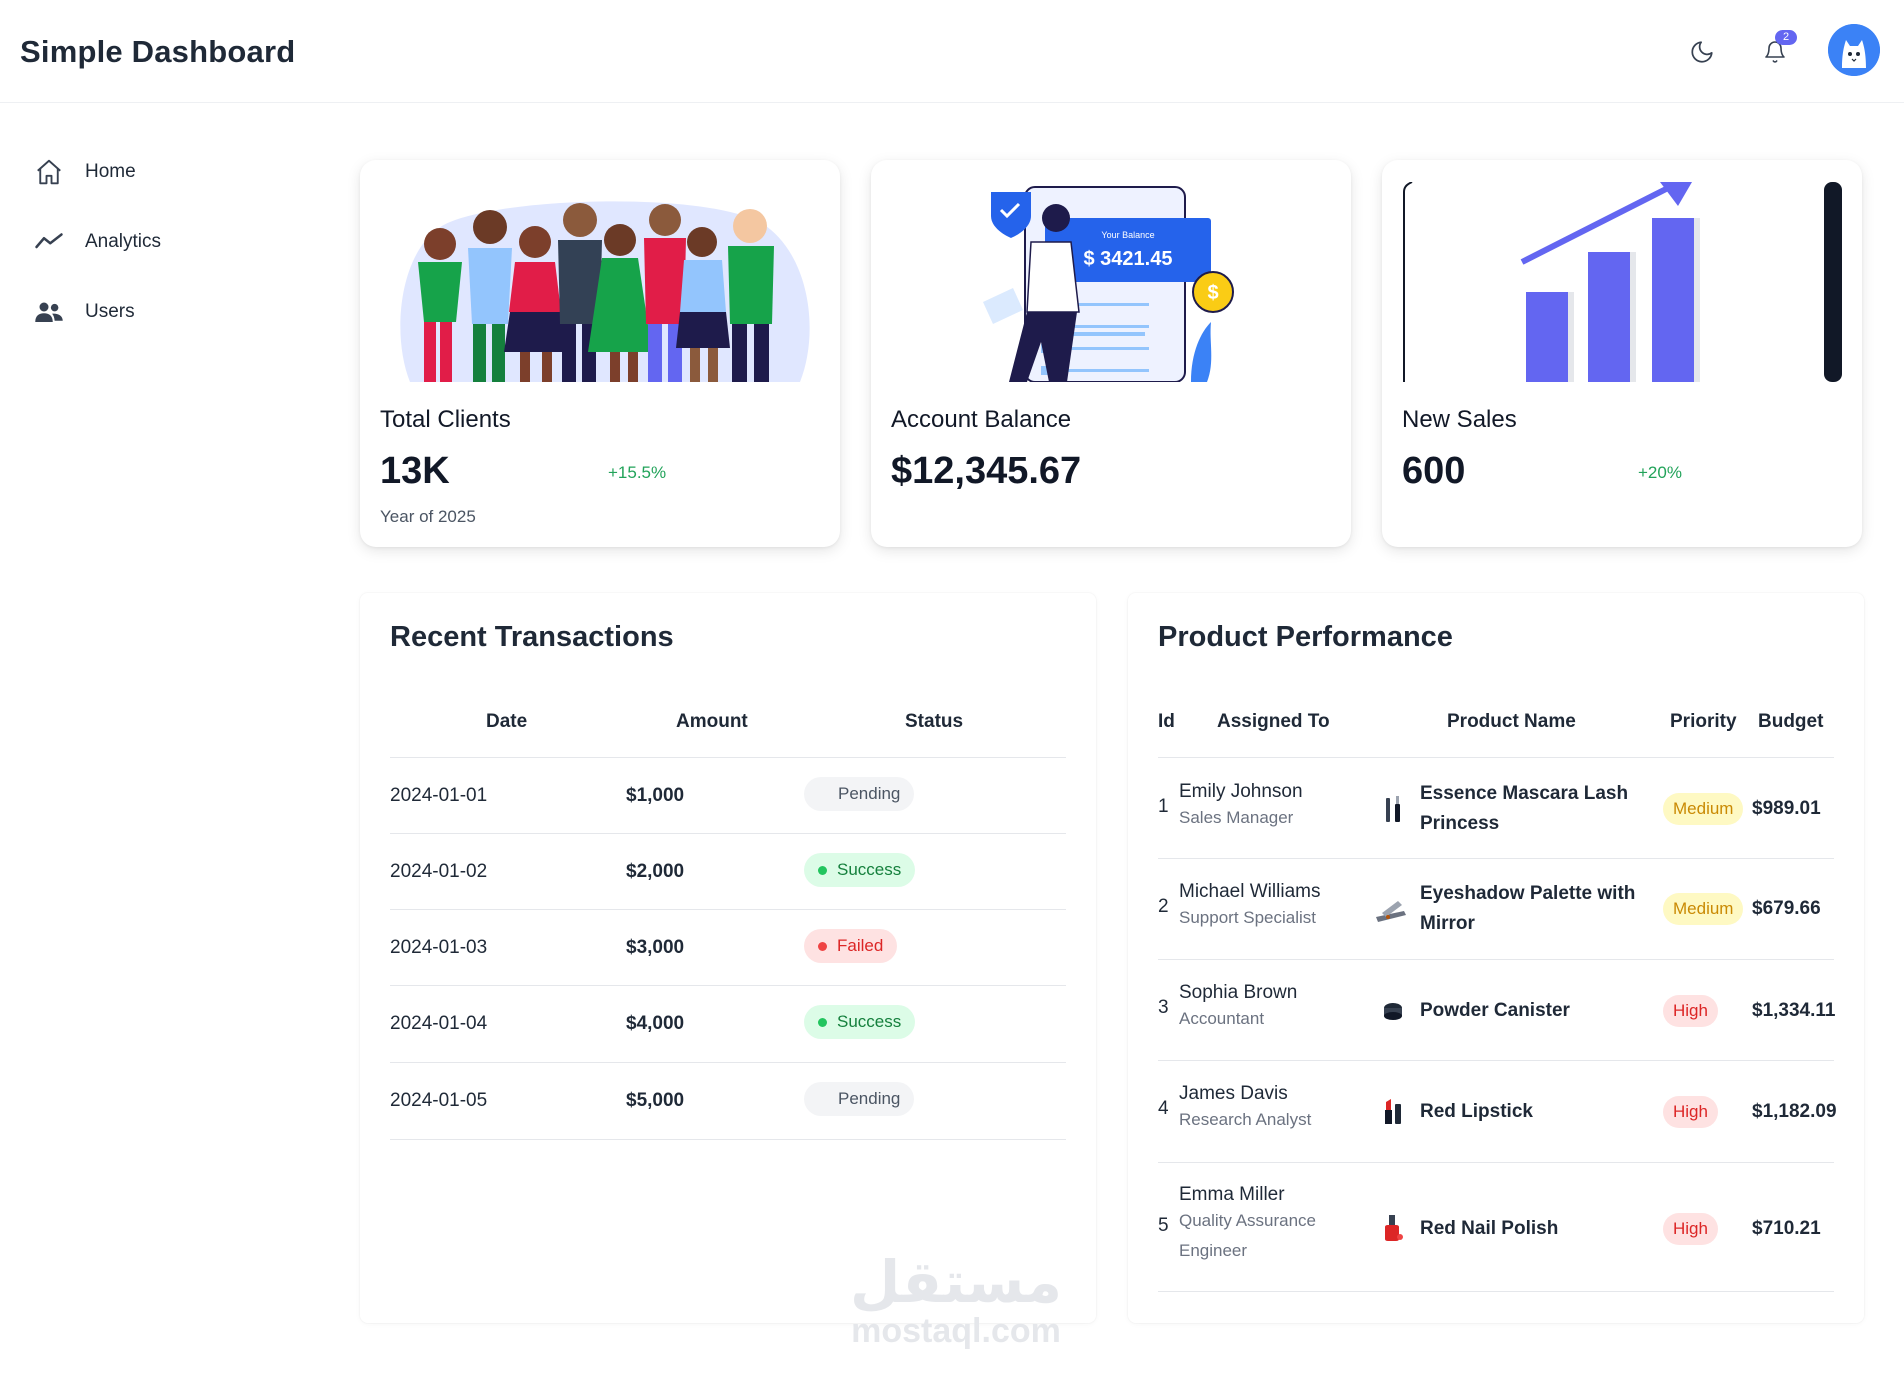 The image size is (1904, 1384). I want to click on watermark: مستقل mostaql.com, so click(956, 1299).